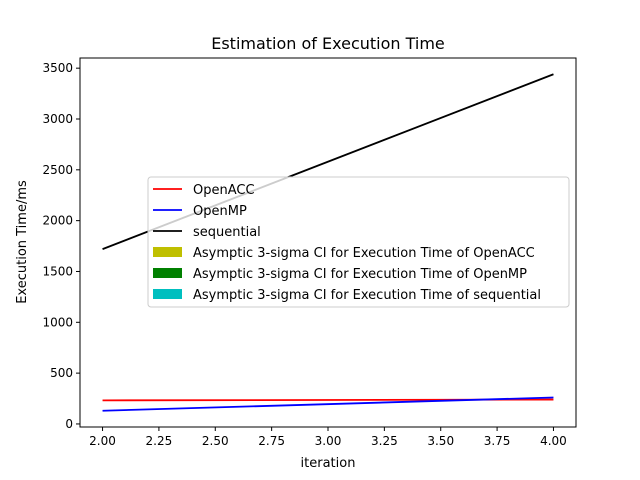 This screenshot has height=480, width=640. I want to click on y-tick-label: 1000, so click(57, 322).